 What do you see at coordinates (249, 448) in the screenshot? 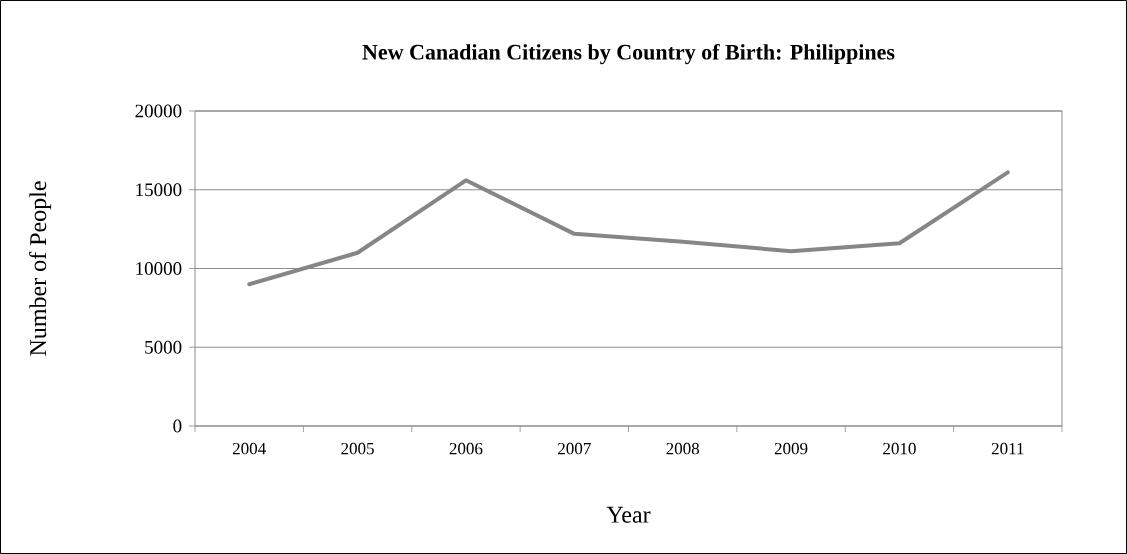
I see `x-tick-label: 2004` at bounding box center [249, 448].